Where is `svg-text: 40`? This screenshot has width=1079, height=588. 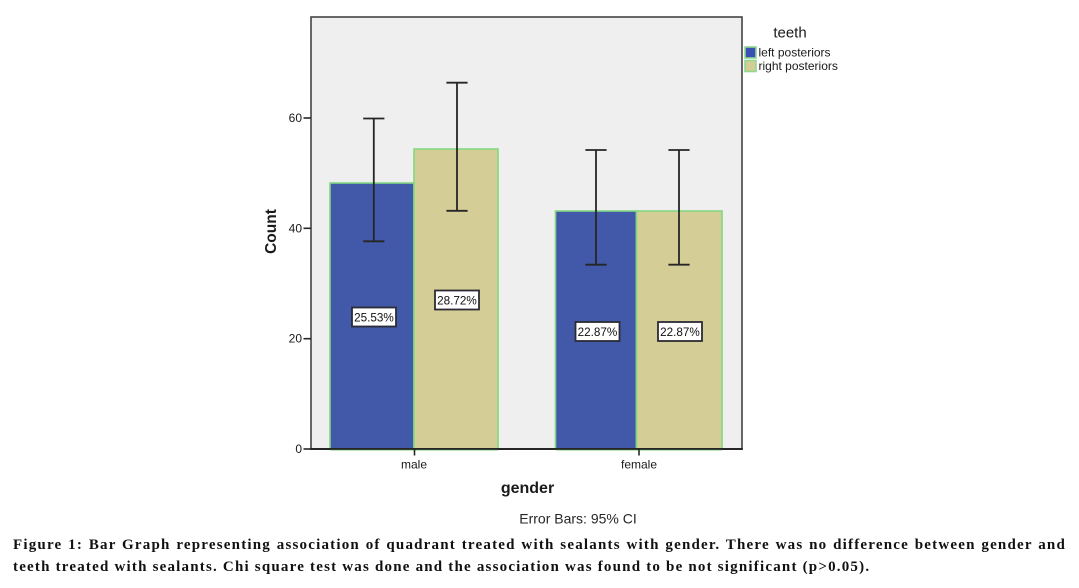 svg-text: 40 is located at coordinates (296, 228).